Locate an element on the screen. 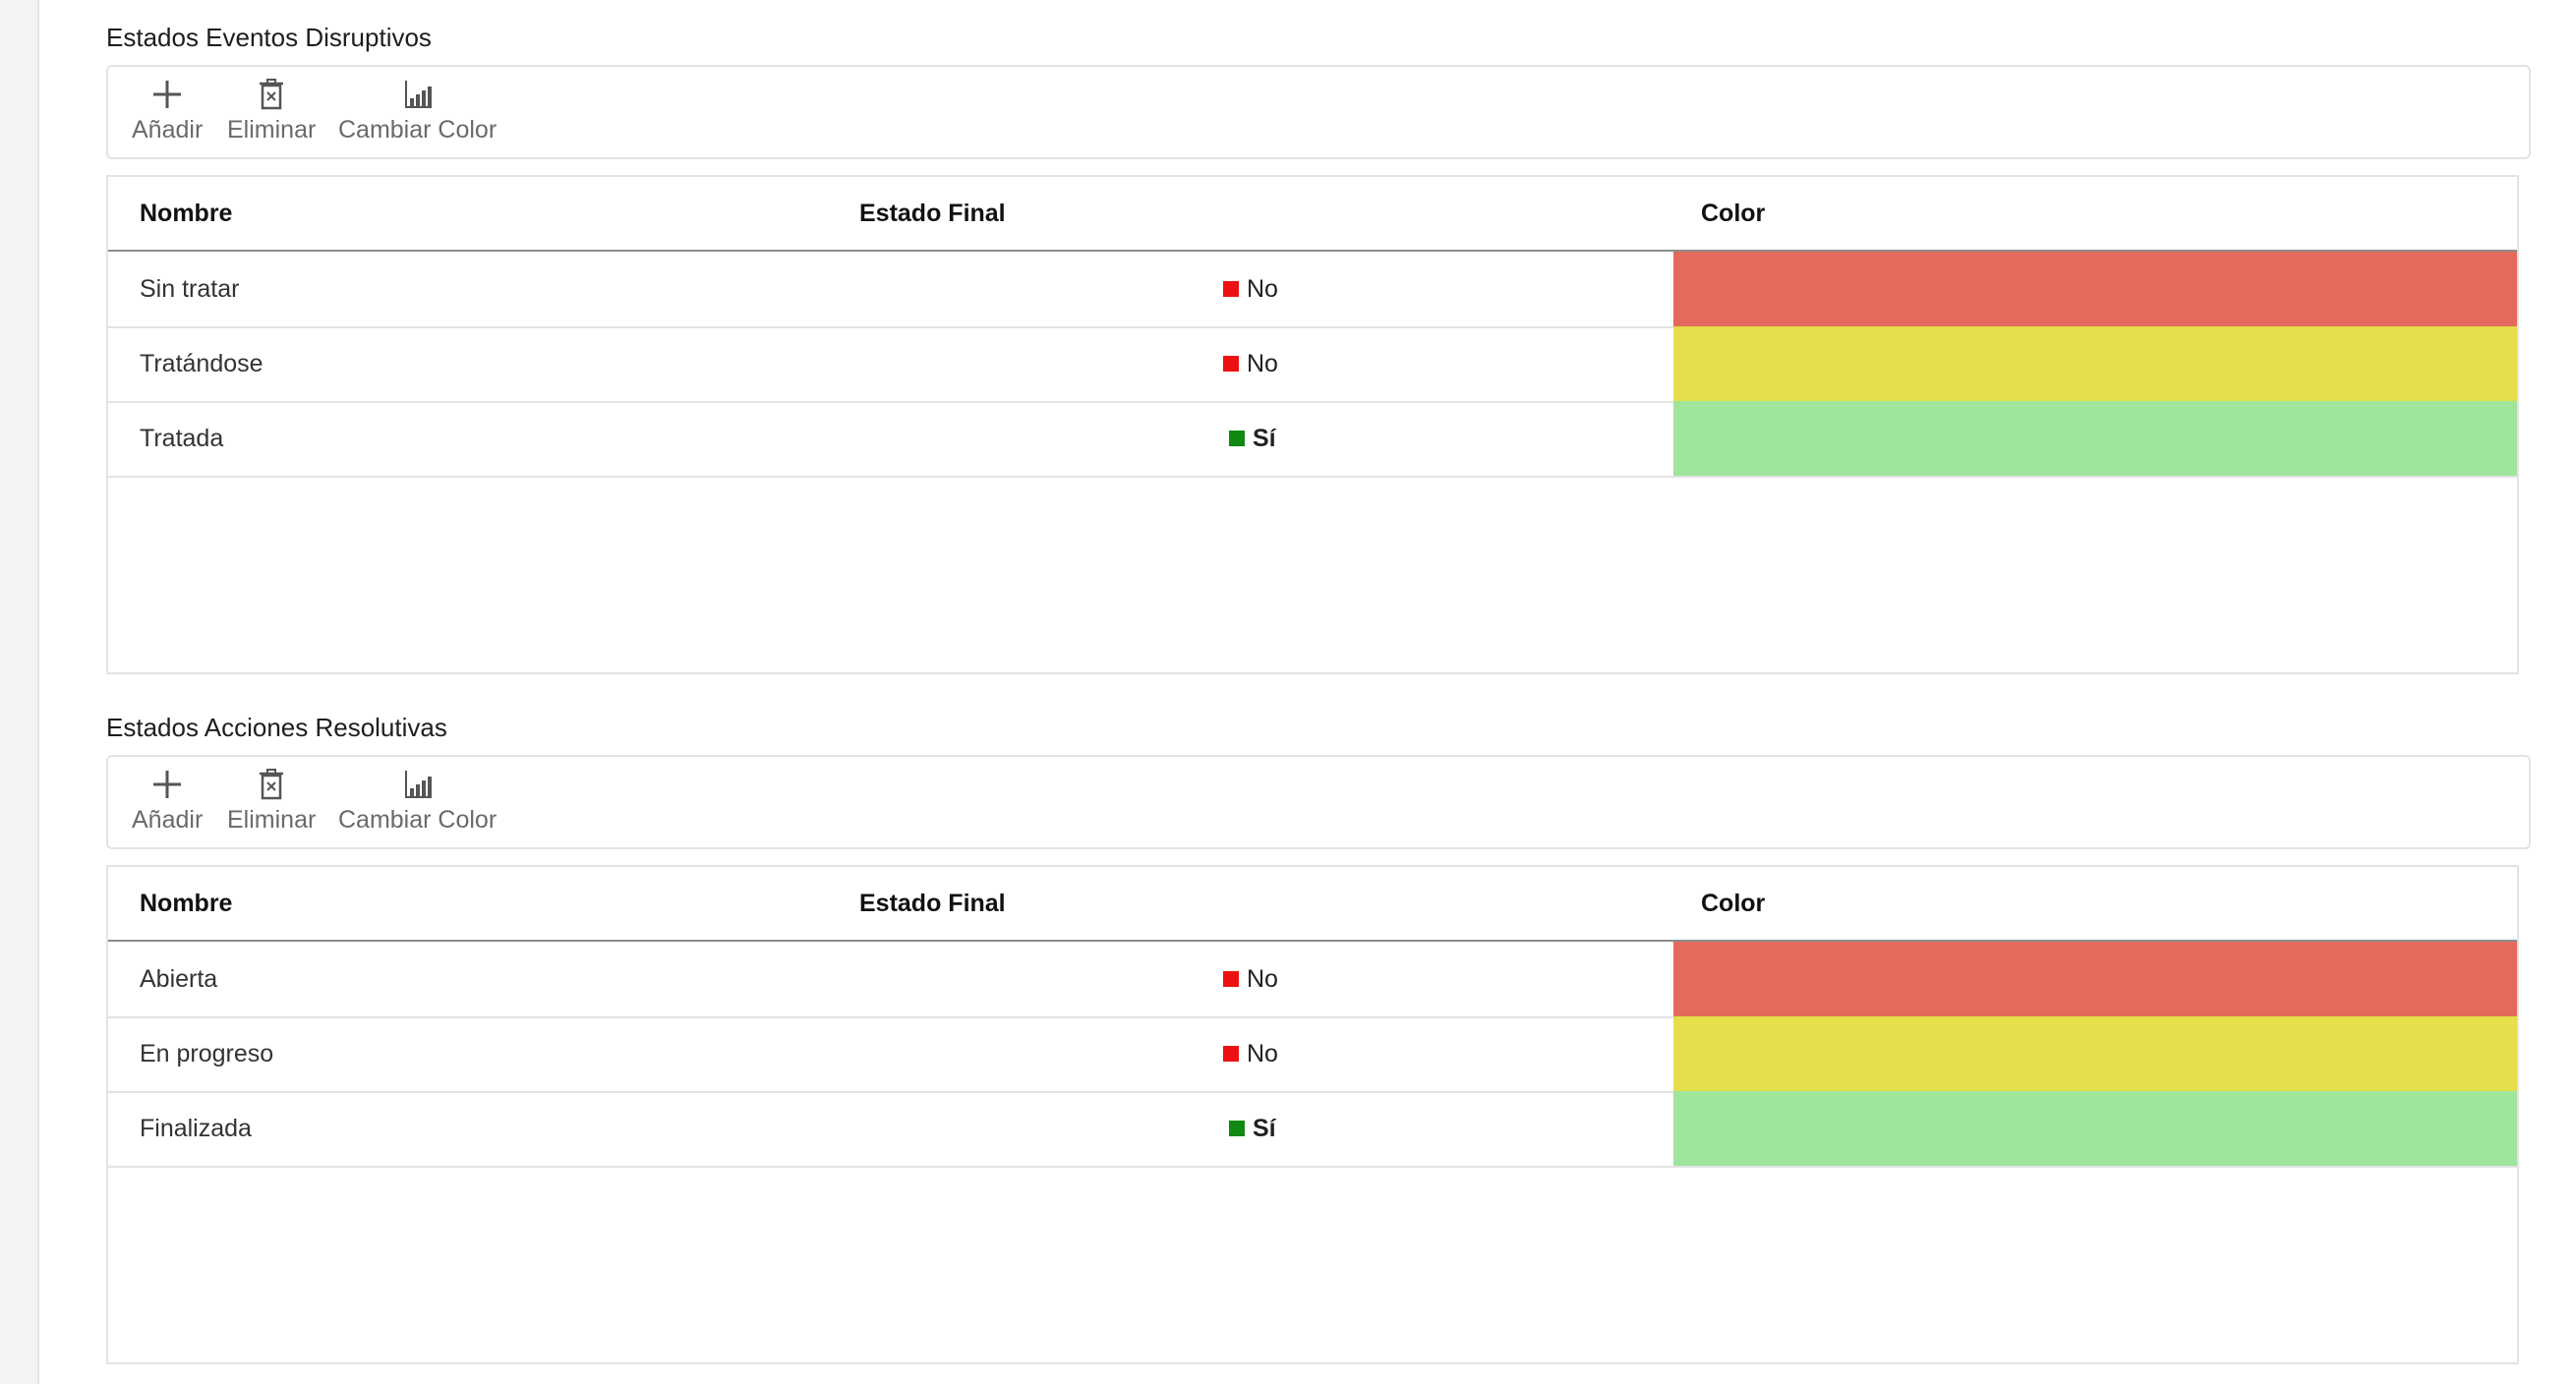 This screenshot has width=2576, height=1384. table-row: Tratada Sí is located at coordinates (1312, 439).